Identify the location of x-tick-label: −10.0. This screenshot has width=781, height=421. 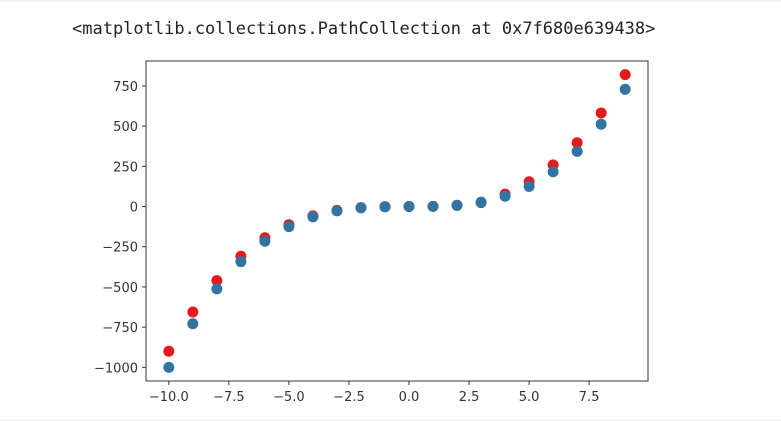
(169, 397).